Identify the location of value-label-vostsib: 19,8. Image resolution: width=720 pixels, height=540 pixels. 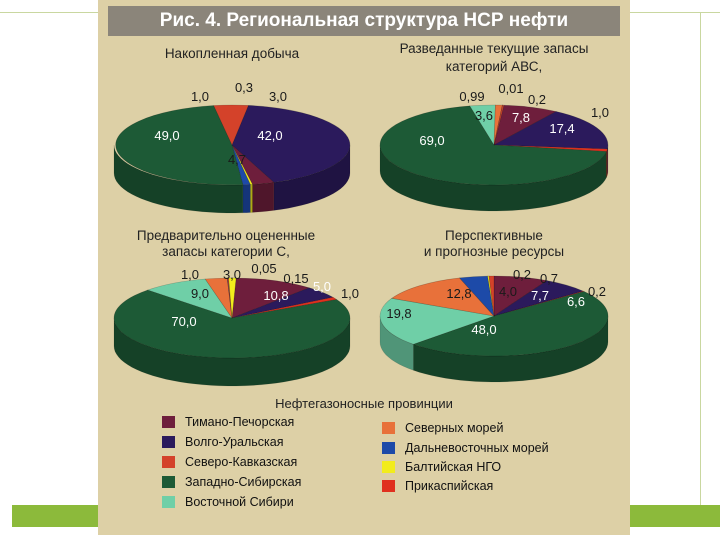
(398, 313).